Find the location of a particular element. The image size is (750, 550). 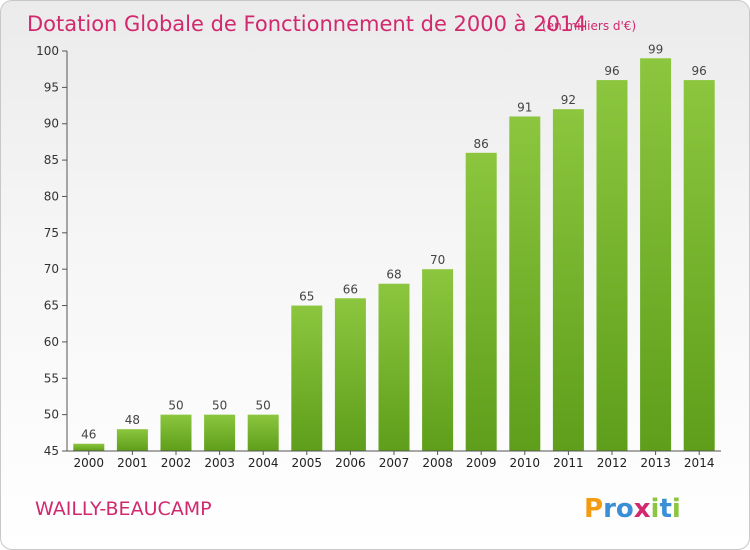

y-tick-label: 90 is located at coordinates (51, 124).